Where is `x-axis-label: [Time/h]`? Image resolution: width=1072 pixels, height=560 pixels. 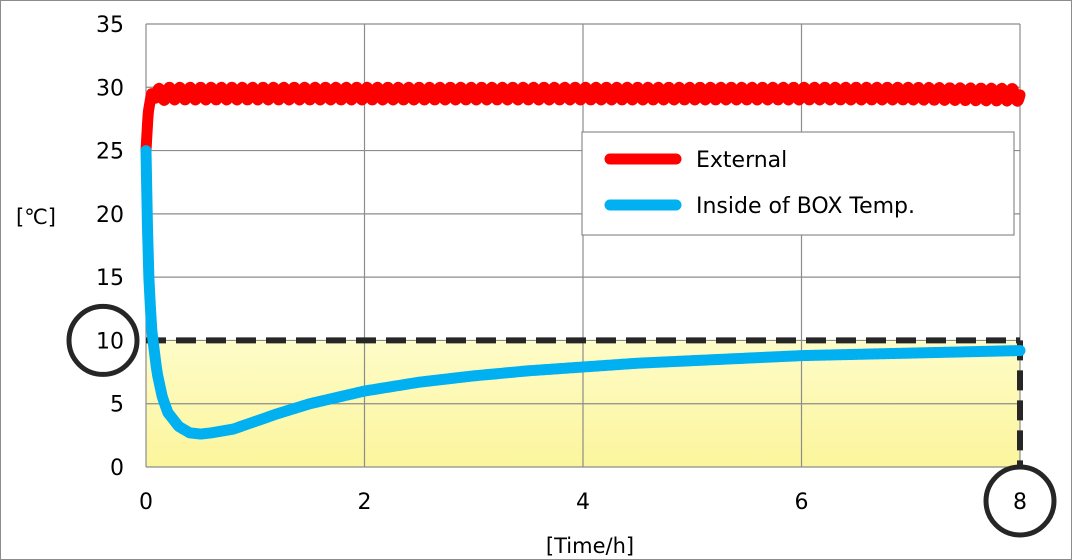
x-axis-label: [Time/h] is located at coordinates (590, 546).